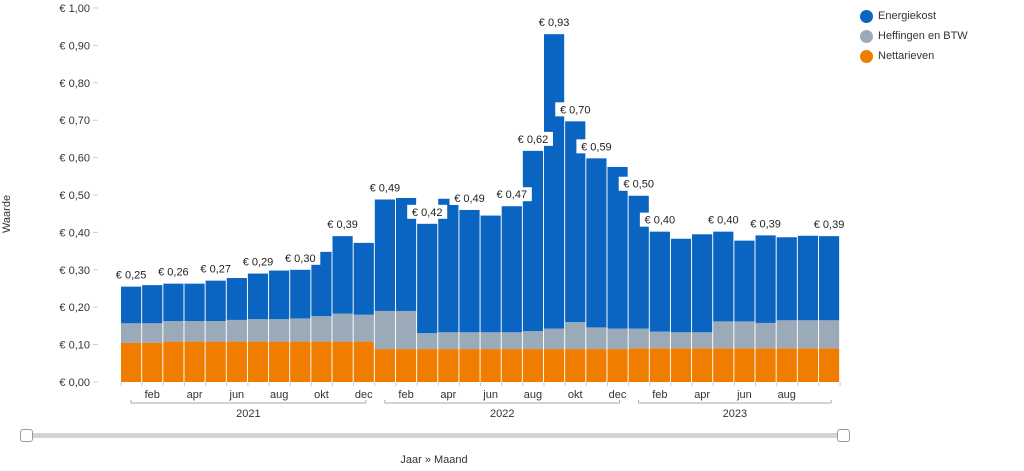  What do you see at coordinates (866, 16) in the screenshot?
I see `legend-swatch-energiekost` at bounding box center [866, 16].